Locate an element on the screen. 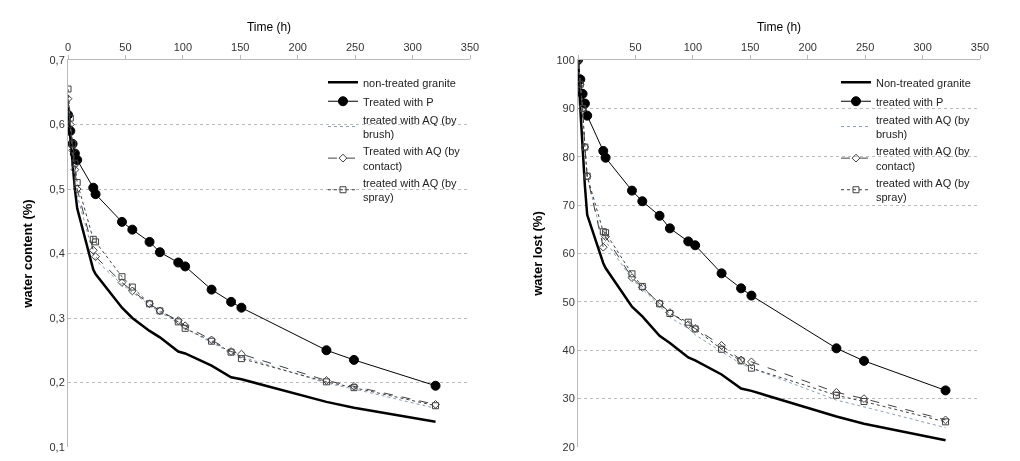 The image size is (1020, 461). legend-label: non-treated granite is located at coordinates (409, 82).